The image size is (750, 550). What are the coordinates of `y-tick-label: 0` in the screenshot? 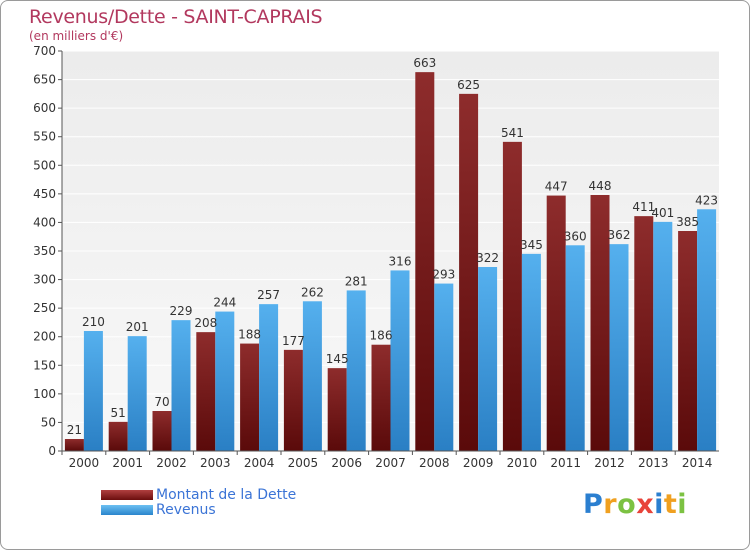 It's located at (52, 451).